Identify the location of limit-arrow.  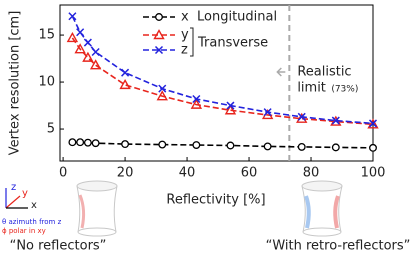
(281, 72).